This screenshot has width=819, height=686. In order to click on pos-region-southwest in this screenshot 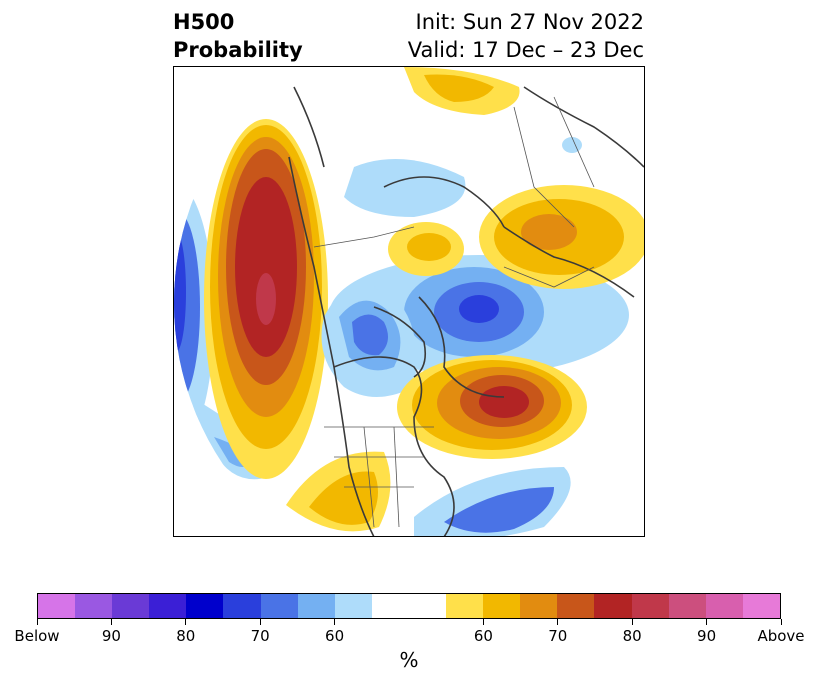, I will do `click(338, 491)`.